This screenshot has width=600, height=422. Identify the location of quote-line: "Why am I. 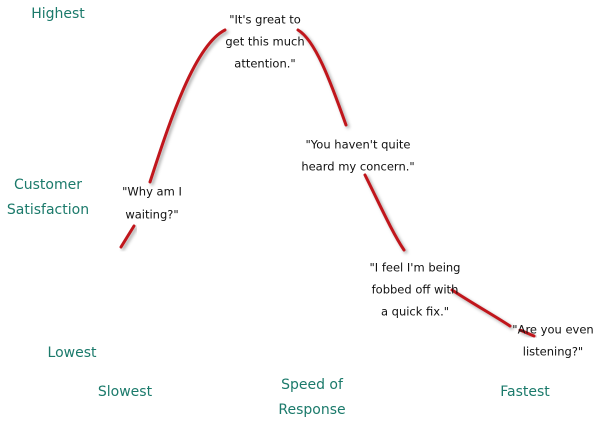
(152, 192).